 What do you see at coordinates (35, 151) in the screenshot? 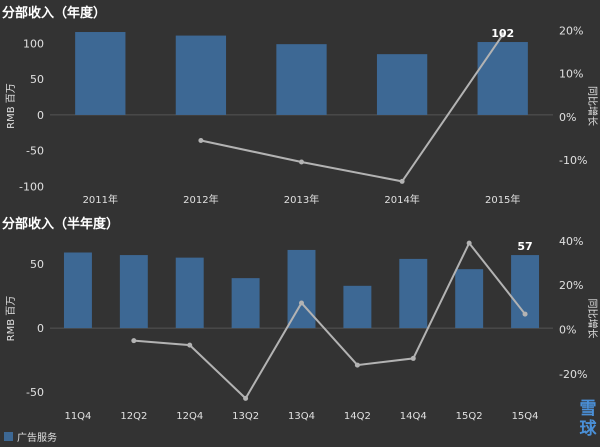
I see `annual-left-tick-label: -50` at bounding box center [35, 151].